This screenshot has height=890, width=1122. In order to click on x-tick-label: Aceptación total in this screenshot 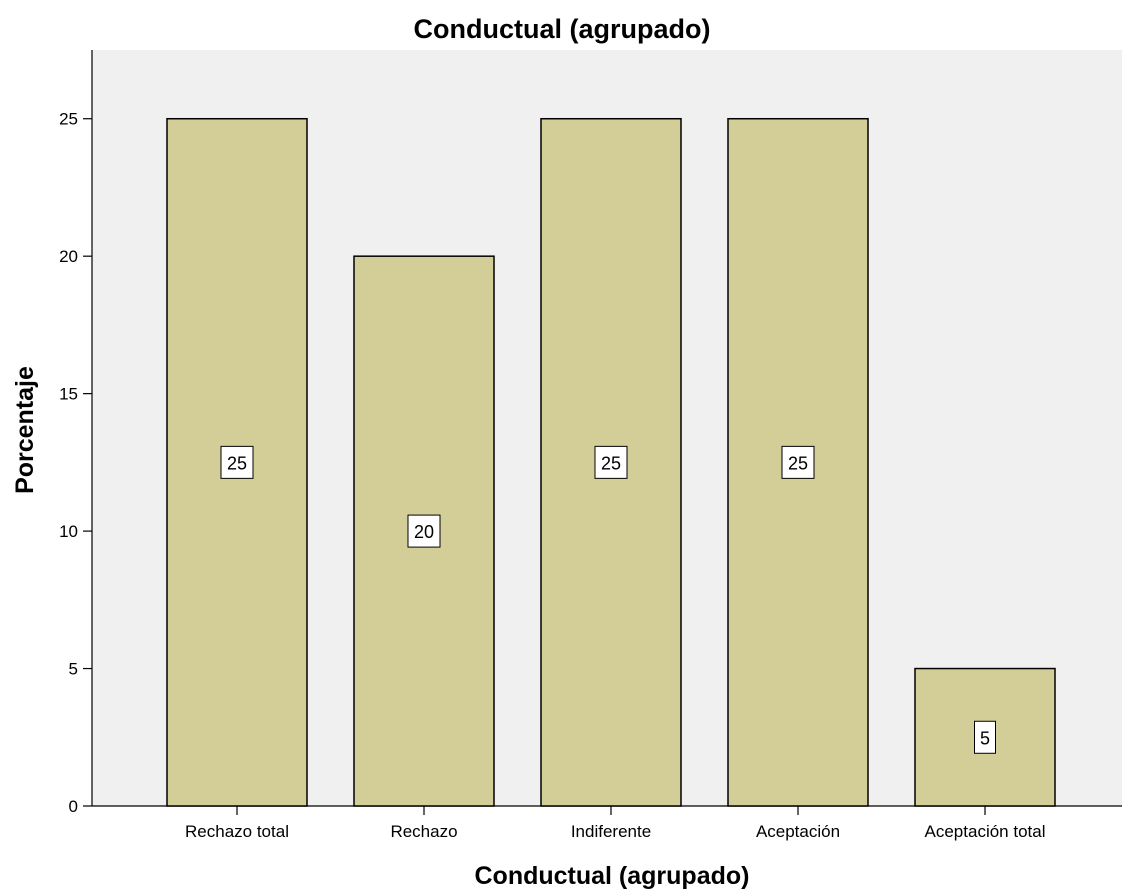, I will do `click(985, 831)`.